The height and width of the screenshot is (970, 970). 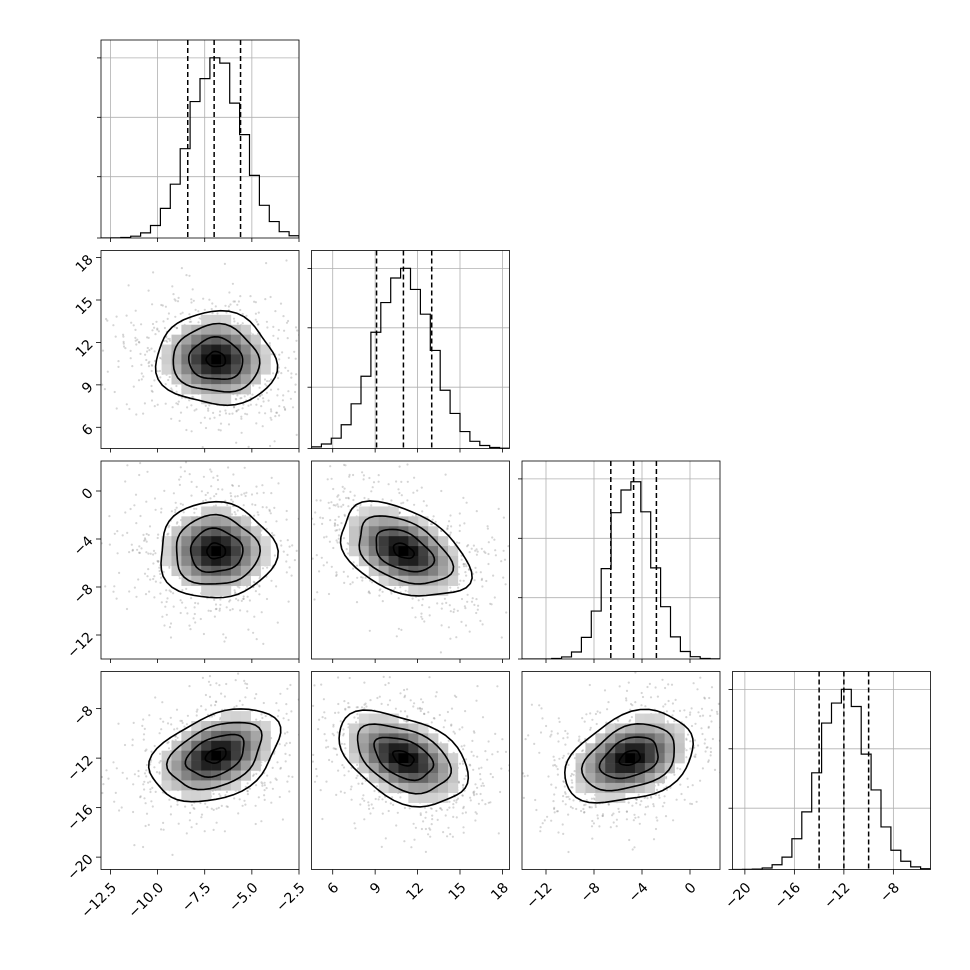 What do you see at coordinates (200, 147) in the screenshot?
I see `histogram-steps` at bounding box center [200, 147].